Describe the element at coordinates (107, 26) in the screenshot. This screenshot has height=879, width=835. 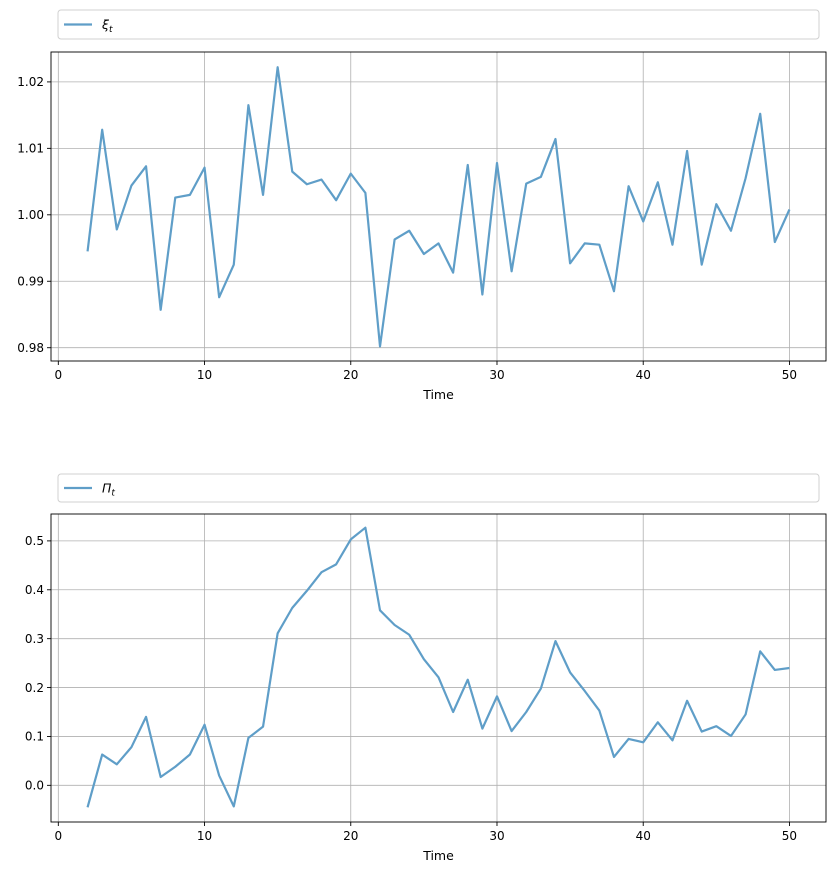
I see `chart-1-legend-label-0: ξt` at that location.